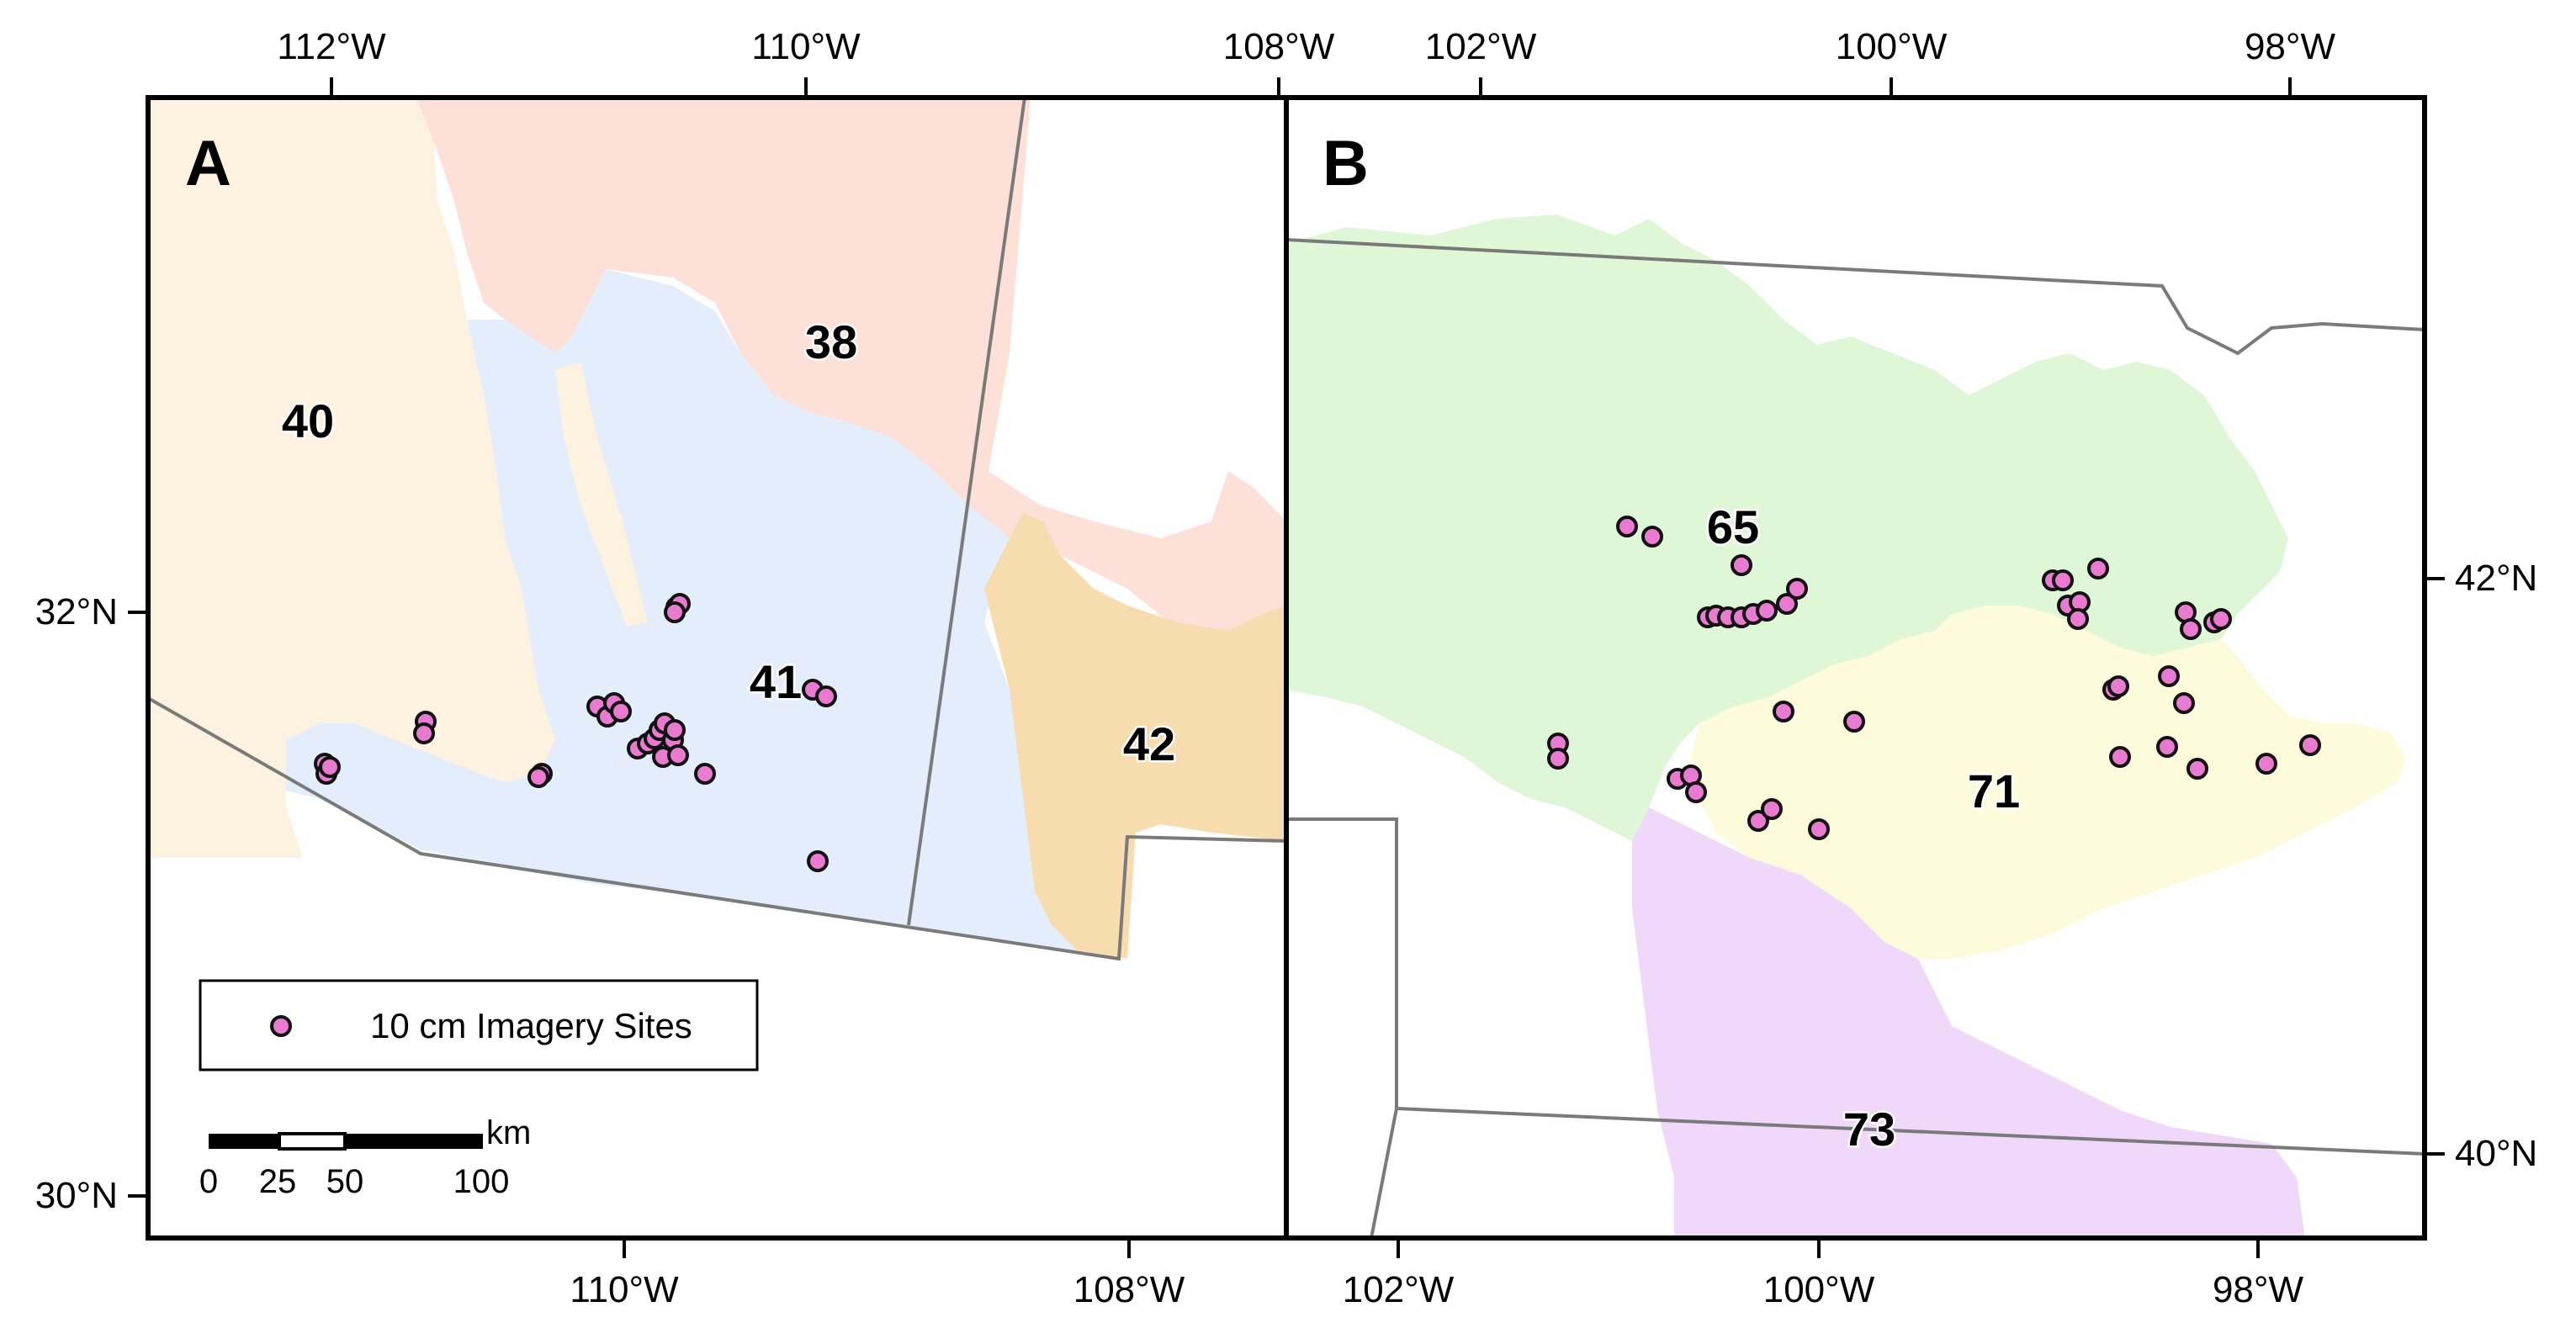  I want to click on legend-box, so click(479, 1025).